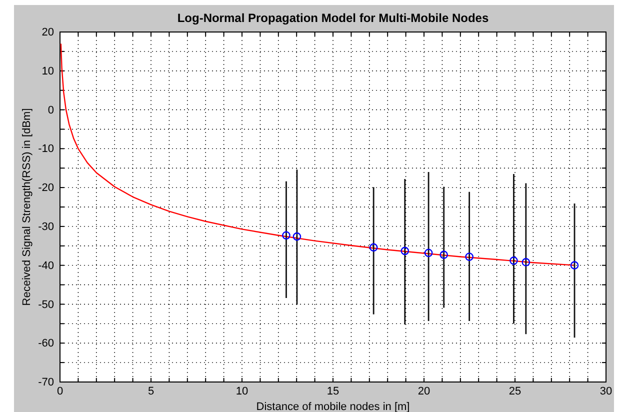 The image size is (620, 412). Describe the element at coordinates (606, 392) in the screenshot. I see `x-tick-label: 30` at that location.